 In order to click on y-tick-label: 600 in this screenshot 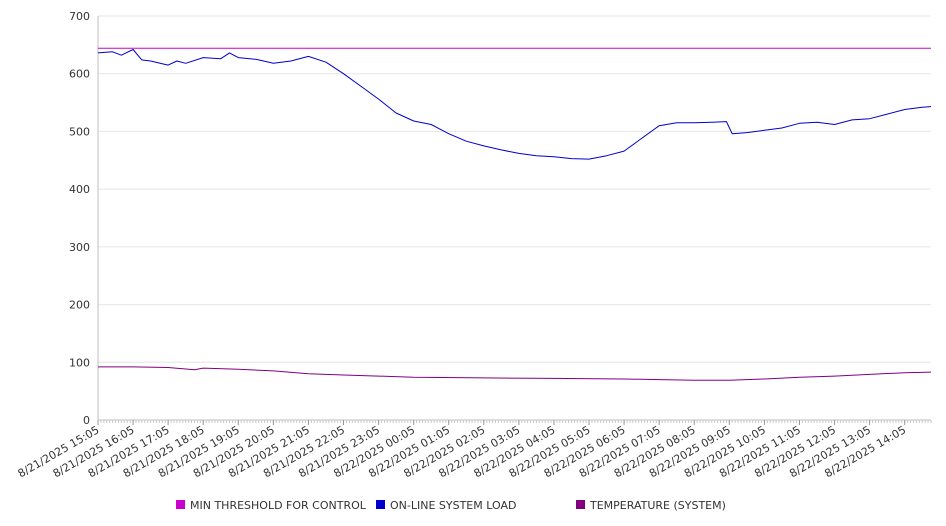, I will do `click(79, 74)`.